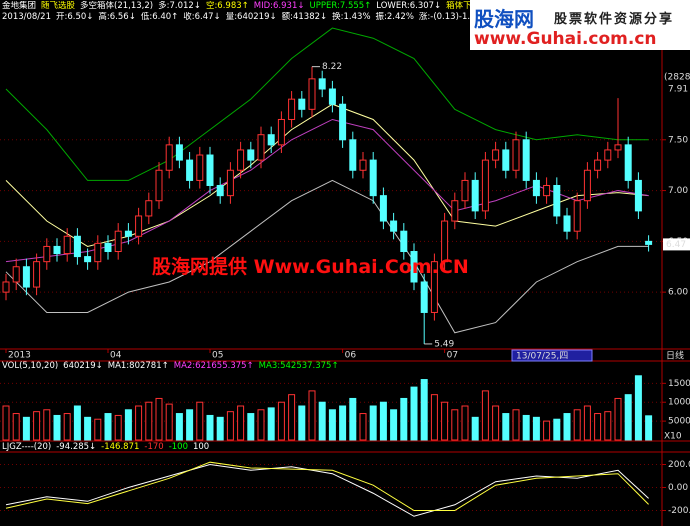 Image resolution: width=690 pixels, height=526 pixels. Describe the element at coordinates (19, 6) in the screenshot. I see `header-item: 金地集团` at that location.